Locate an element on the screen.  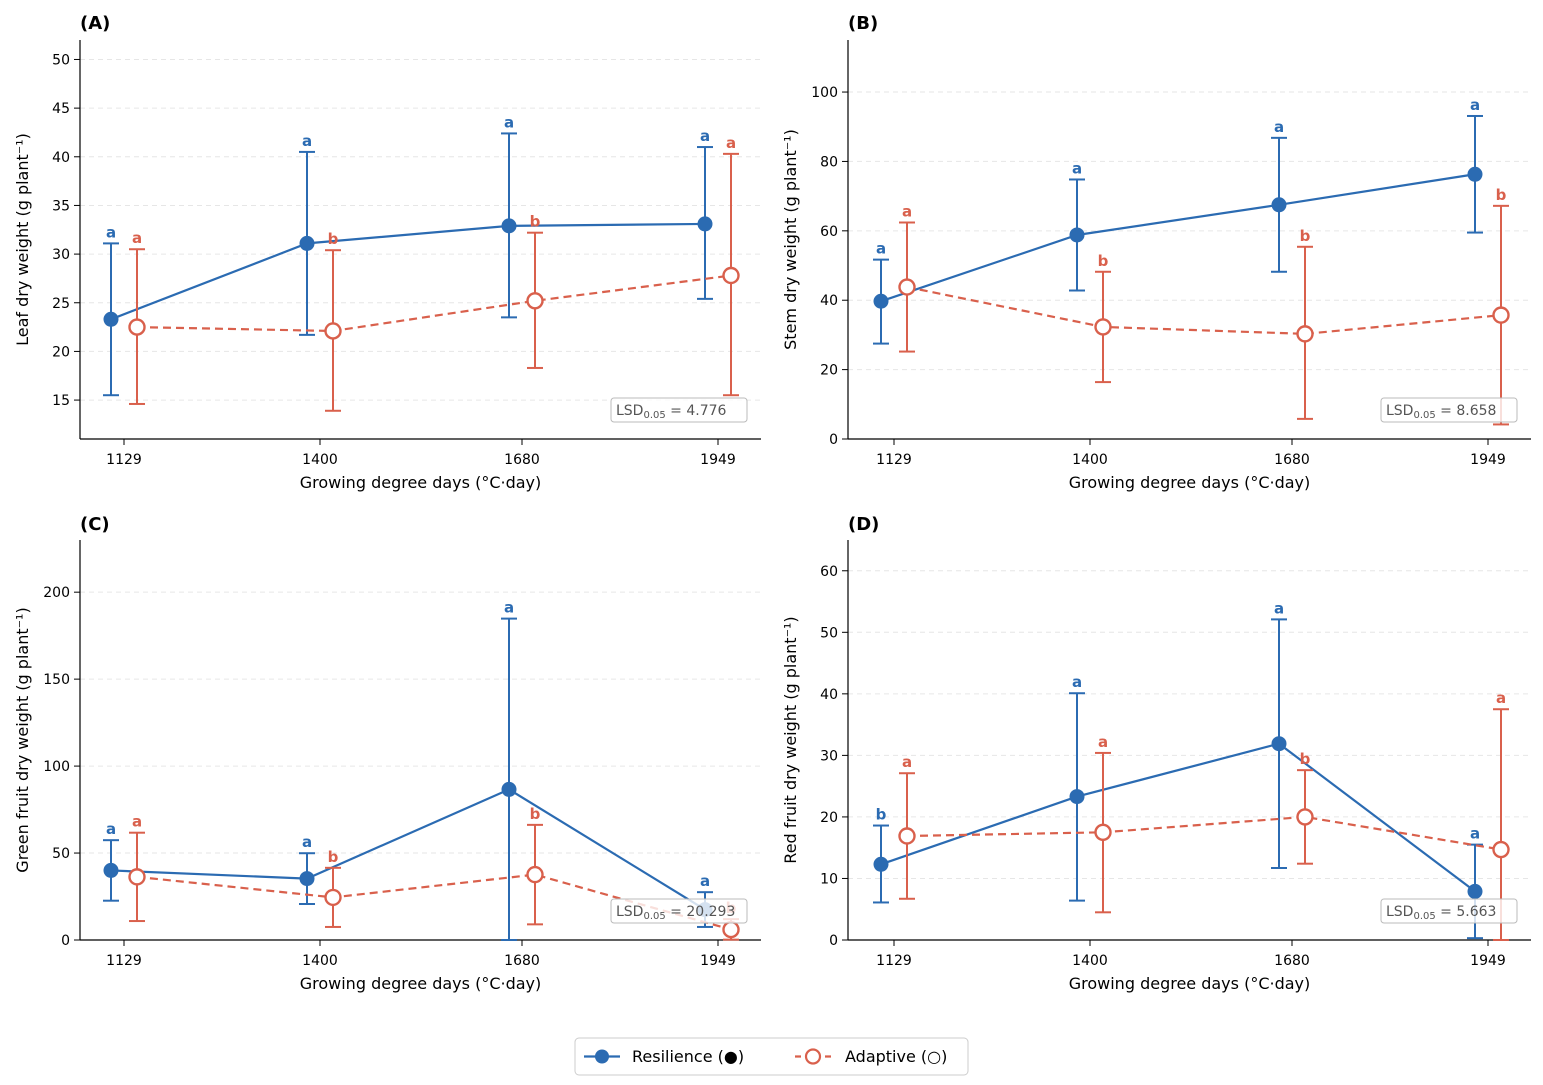
legend-item-adaptive: Adaptive (○) is located at coordinates (871, 1056).